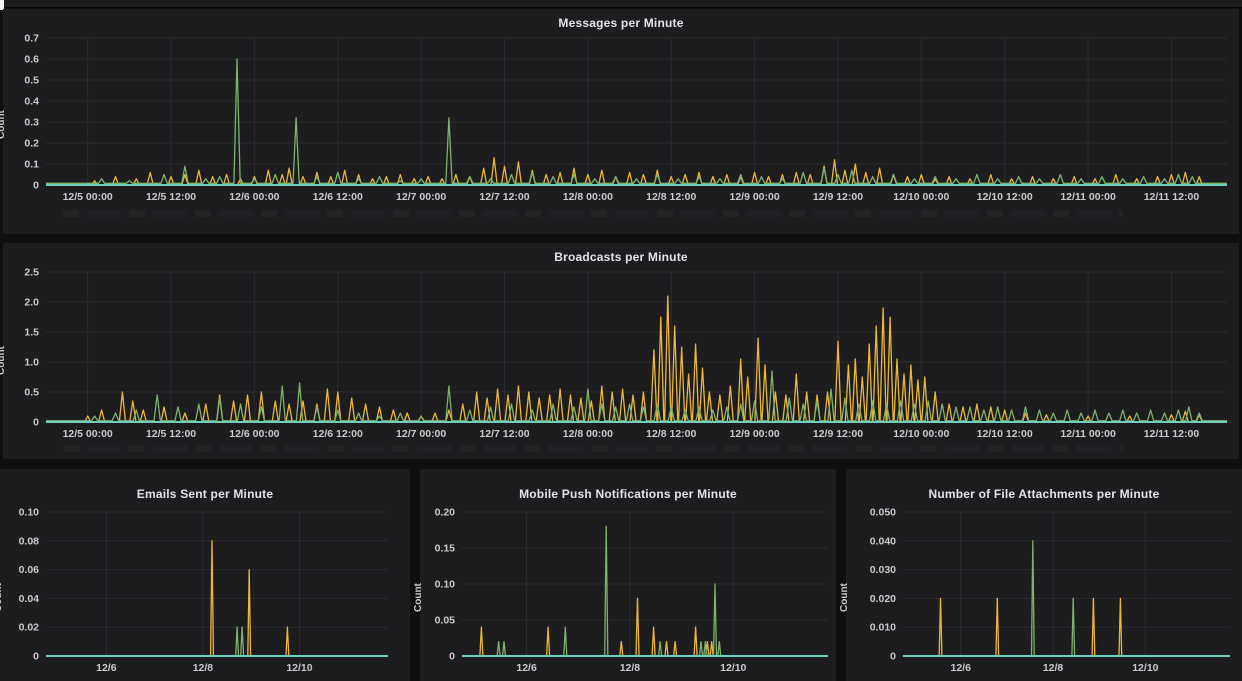  I want to click on cursor-artifact, so click(2, 5).